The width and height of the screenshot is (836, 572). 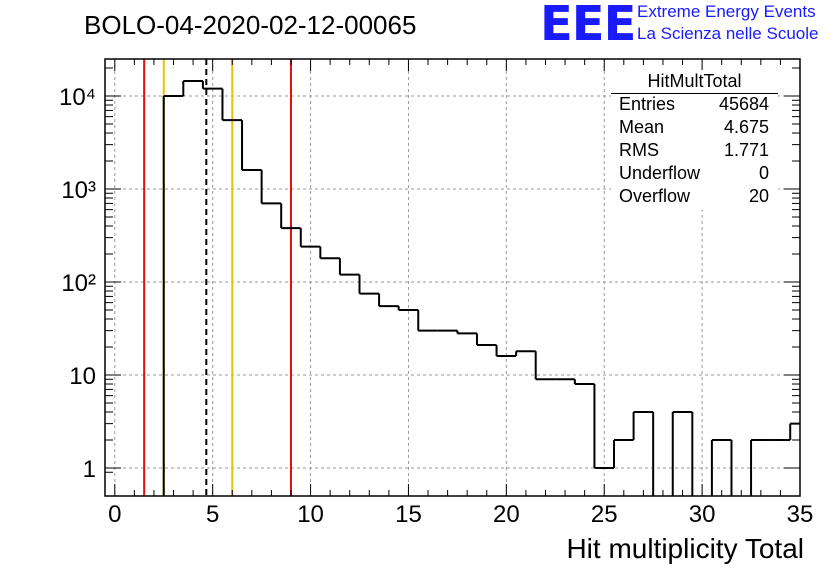 I want to click on stat-label: Underflow, so click(x=660, y=173).